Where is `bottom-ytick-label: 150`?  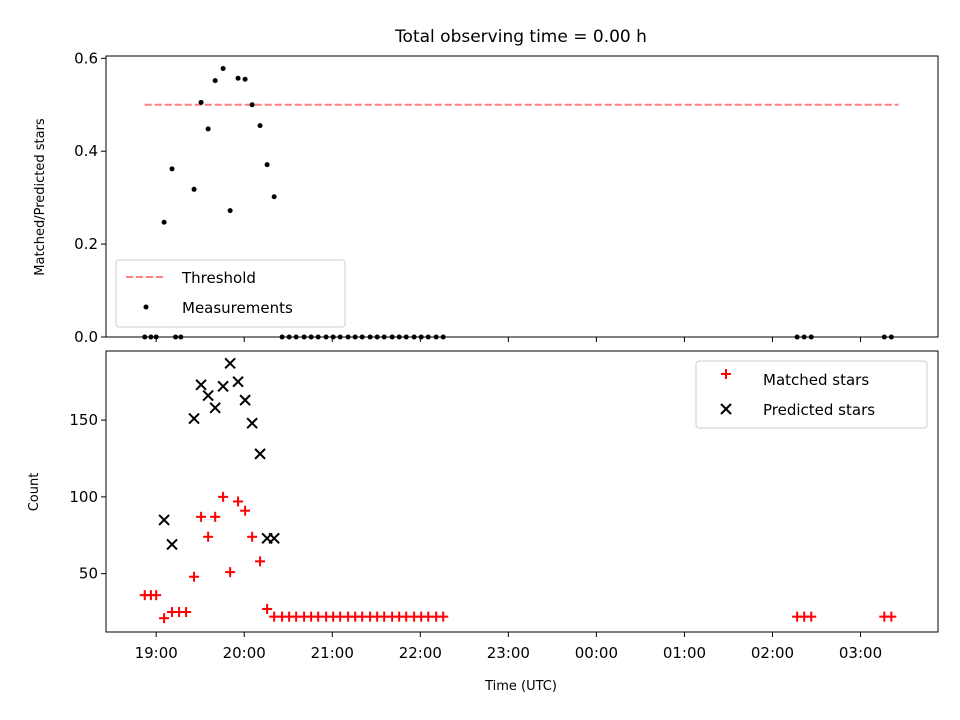 bottom-ytick-label: 150 is located at coordinates (83, 420).